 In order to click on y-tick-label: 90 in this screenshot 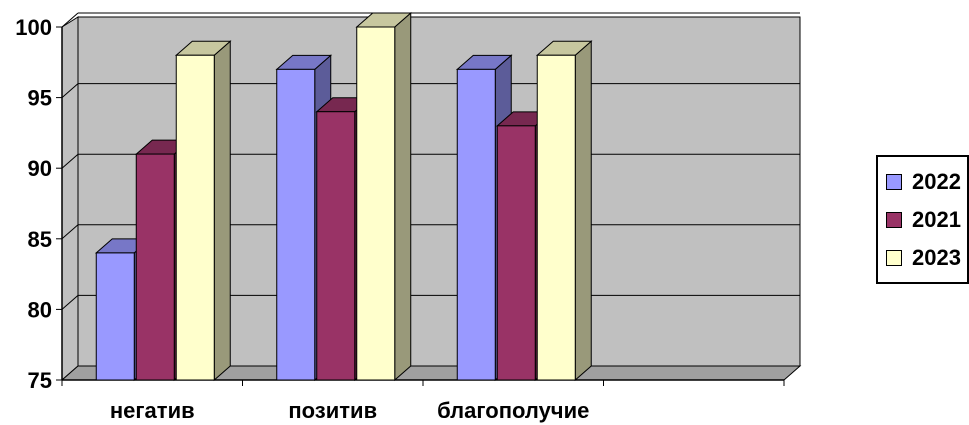, I will do `click(40, 168)`.